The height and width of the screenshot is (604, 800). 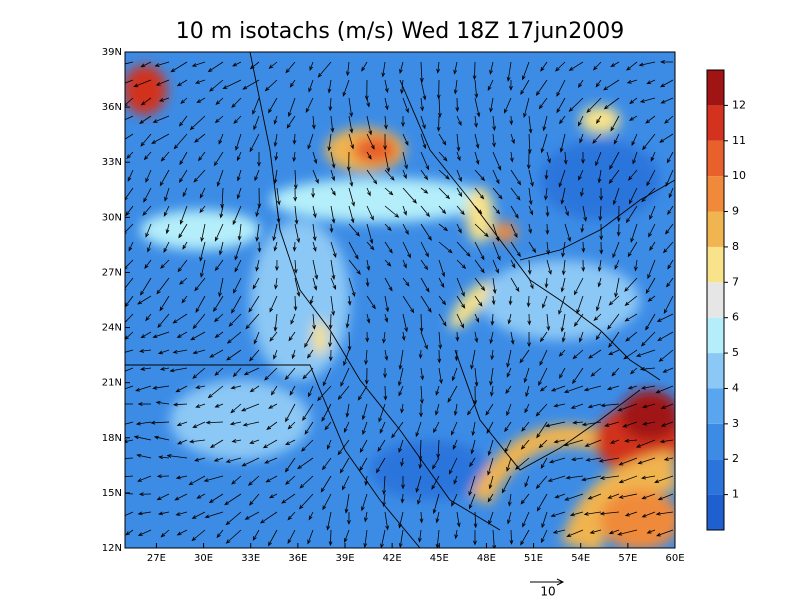 I want to click on lat-tick-label: 27N, so click(x=112, y=272).